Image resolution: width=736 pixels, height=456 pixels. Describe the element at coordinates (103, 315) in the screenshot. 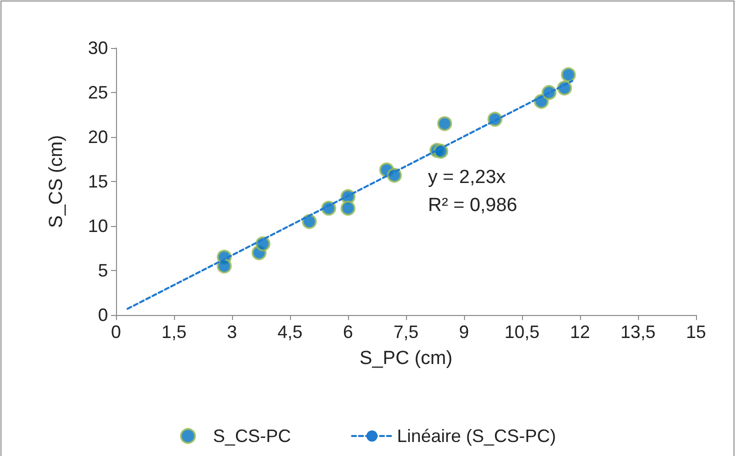

I see `y-tick-label: 0` at that location.